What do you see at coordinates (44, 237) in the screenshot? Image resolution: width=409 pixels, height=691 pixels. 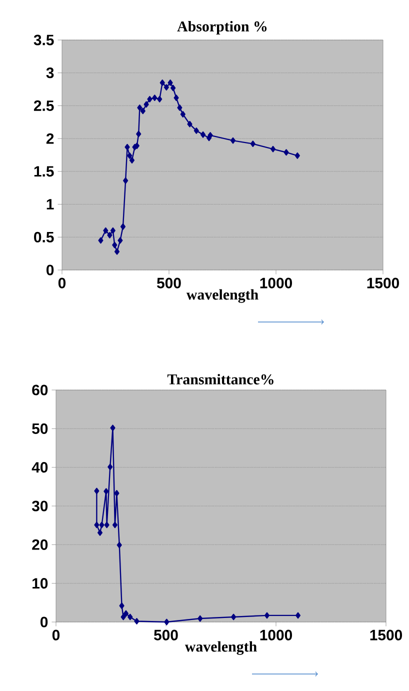 I see `y-tick-label: 0.5` at bounding box center [44, 237].